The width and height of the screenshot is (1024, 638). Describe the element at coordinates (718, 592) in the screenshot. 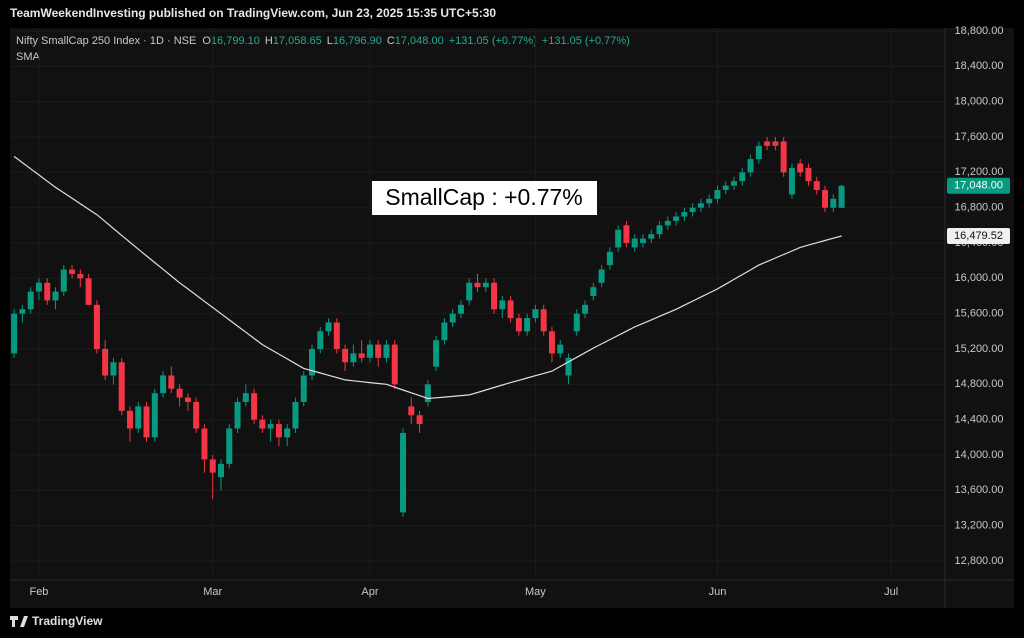

I see `x-tick-label: Jun` at that location.